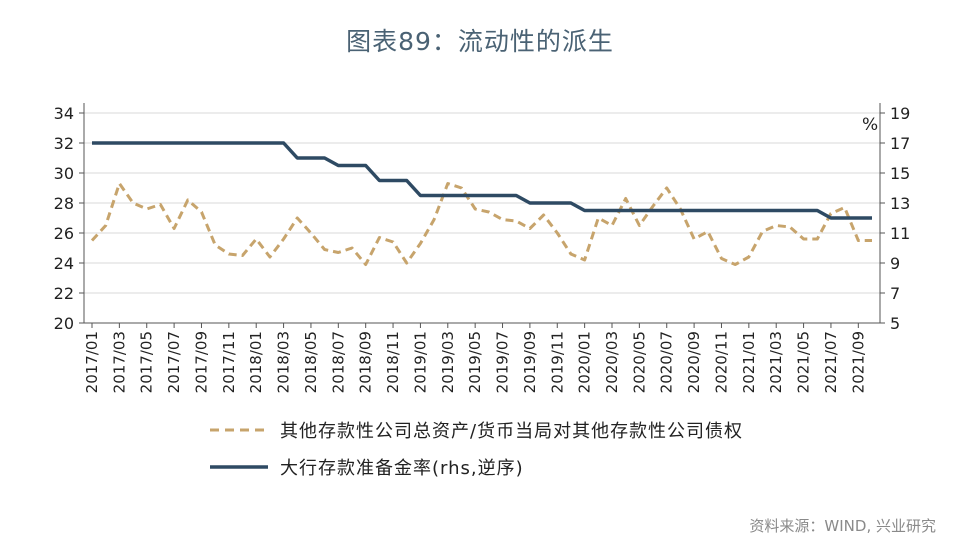 The width and height of the screenshot is (960, 550). Describe the element at coordinates (585, 362) in the screenshot. I see `x-tick-label: 2020/01` at that location.